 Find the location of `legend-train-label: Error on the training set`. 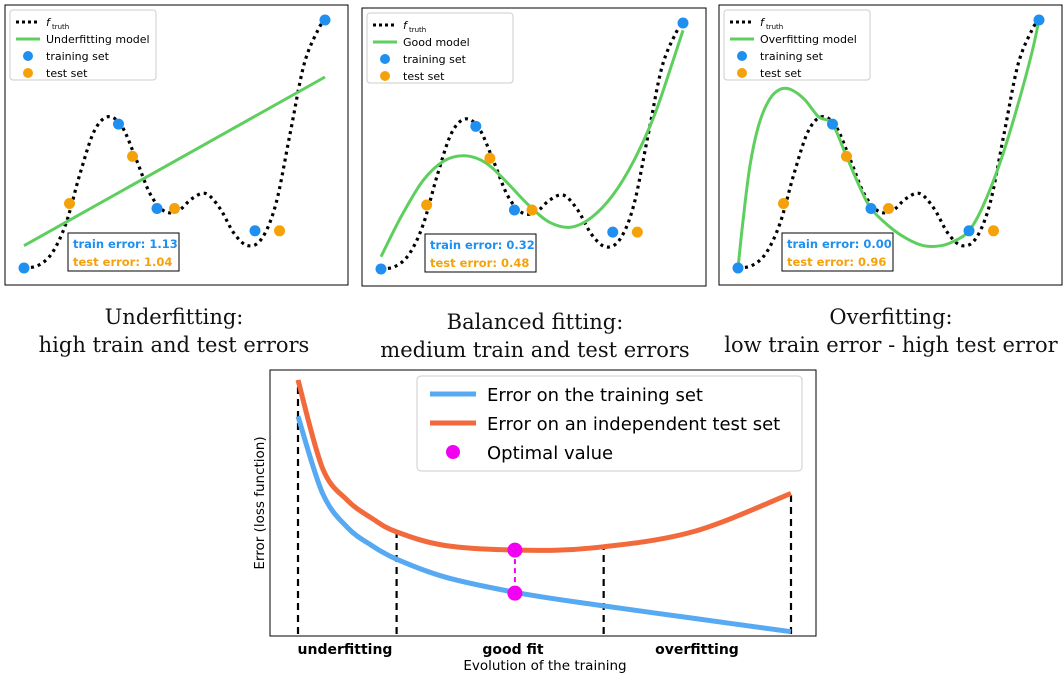

legend-train-label: Error on the training set is located at coordinates (595, 395).